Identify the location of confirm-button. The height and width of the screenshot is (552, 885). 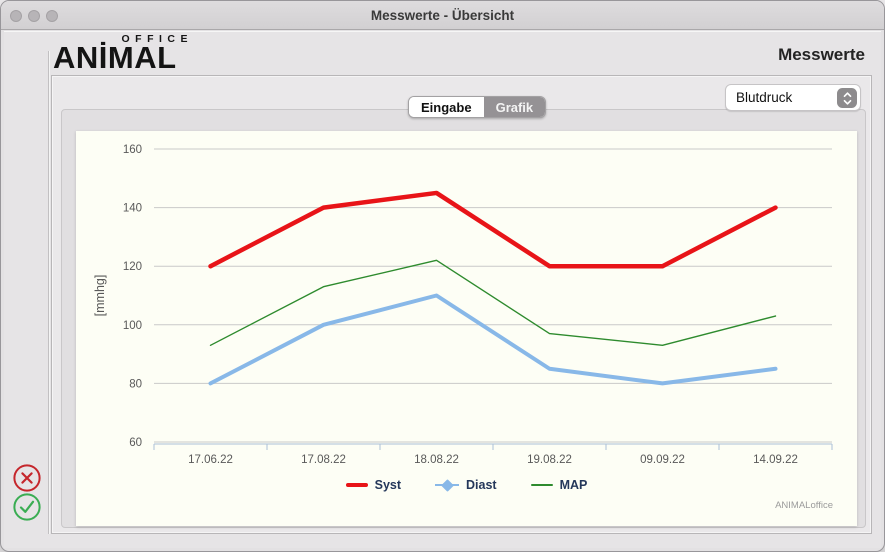
(27, 507).